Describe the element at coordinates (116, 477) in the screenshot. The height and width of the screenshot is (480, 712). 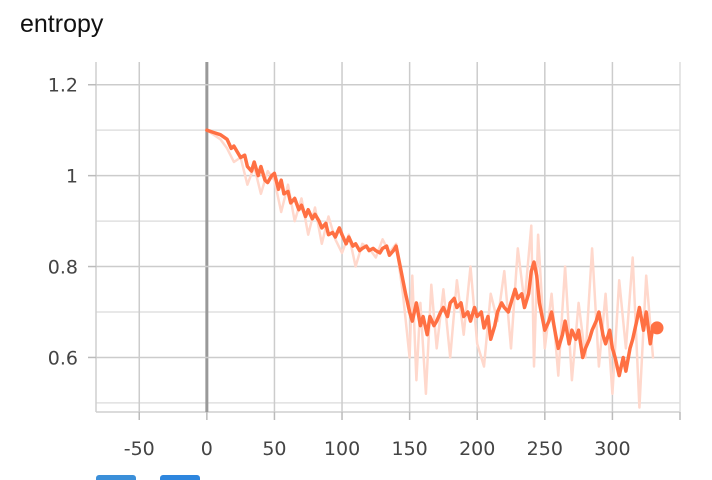
I see `toggle-log-scale-button` at that location.